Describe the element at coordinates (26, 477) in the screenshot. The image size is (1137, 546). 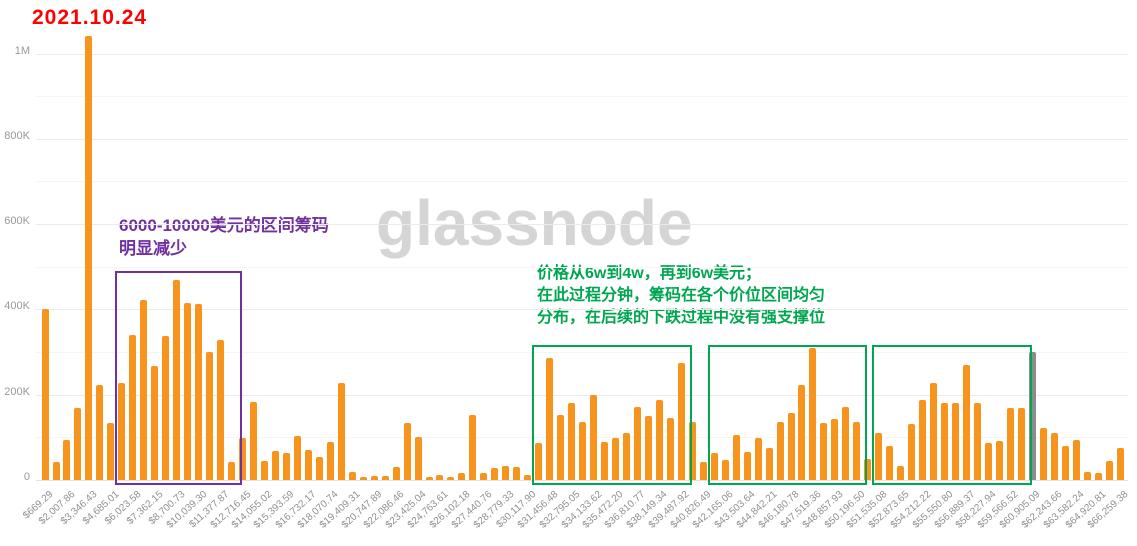
I see `y-axis-tick-label: 0` at that location.